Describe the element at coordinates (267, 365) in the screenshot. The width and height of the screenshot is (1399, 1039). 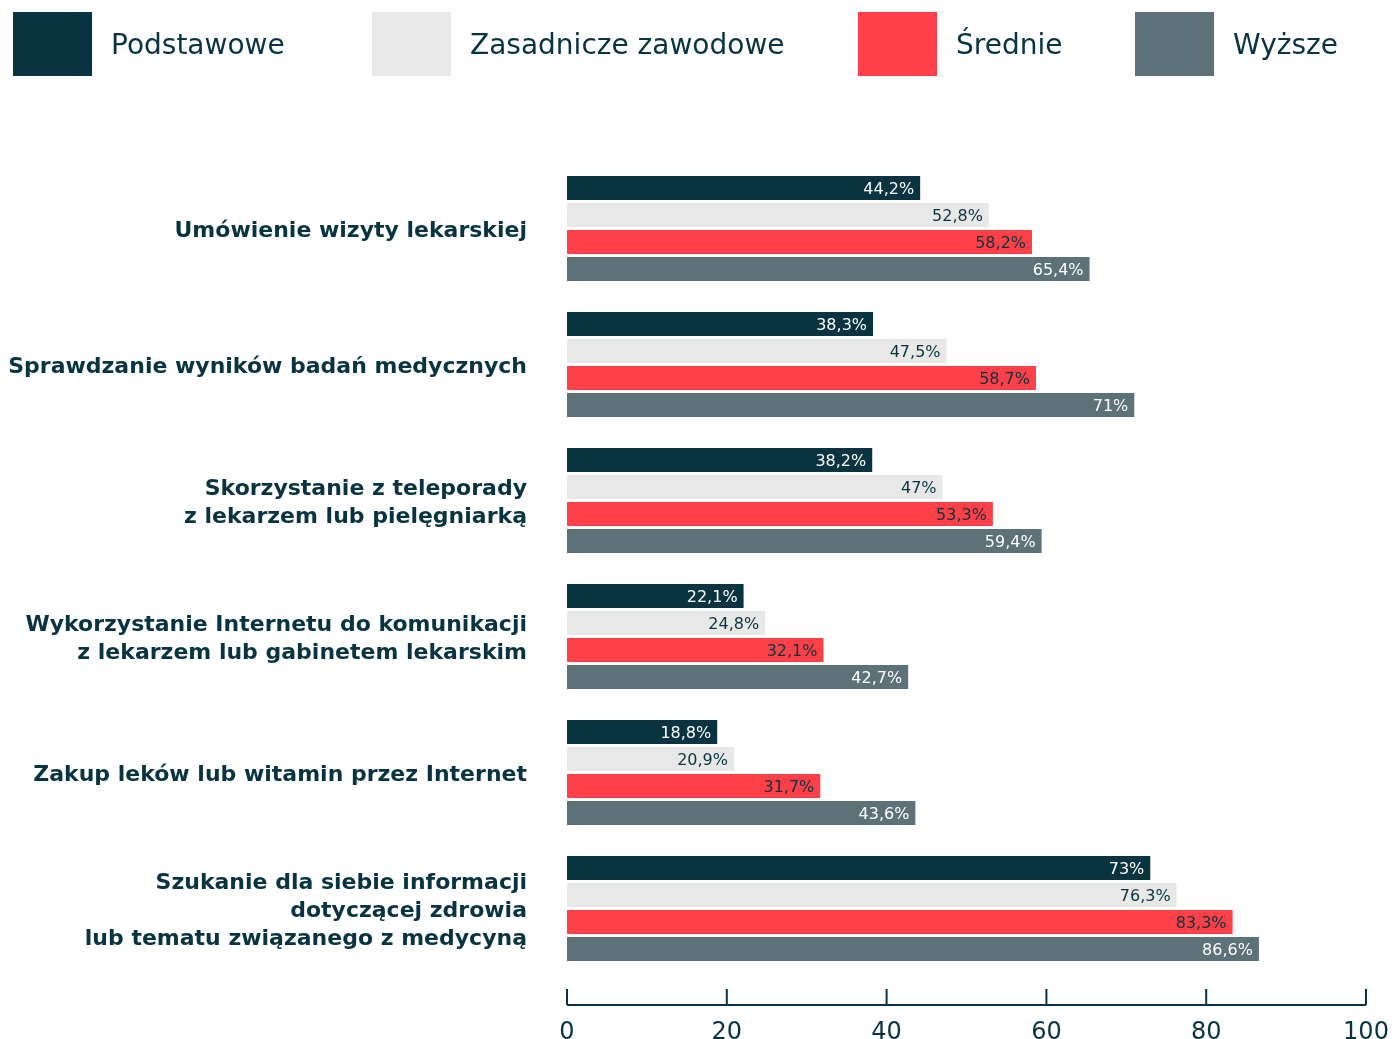
I see `y-tick-label: Sprawdzanie wyników badań medycznych` at that location.